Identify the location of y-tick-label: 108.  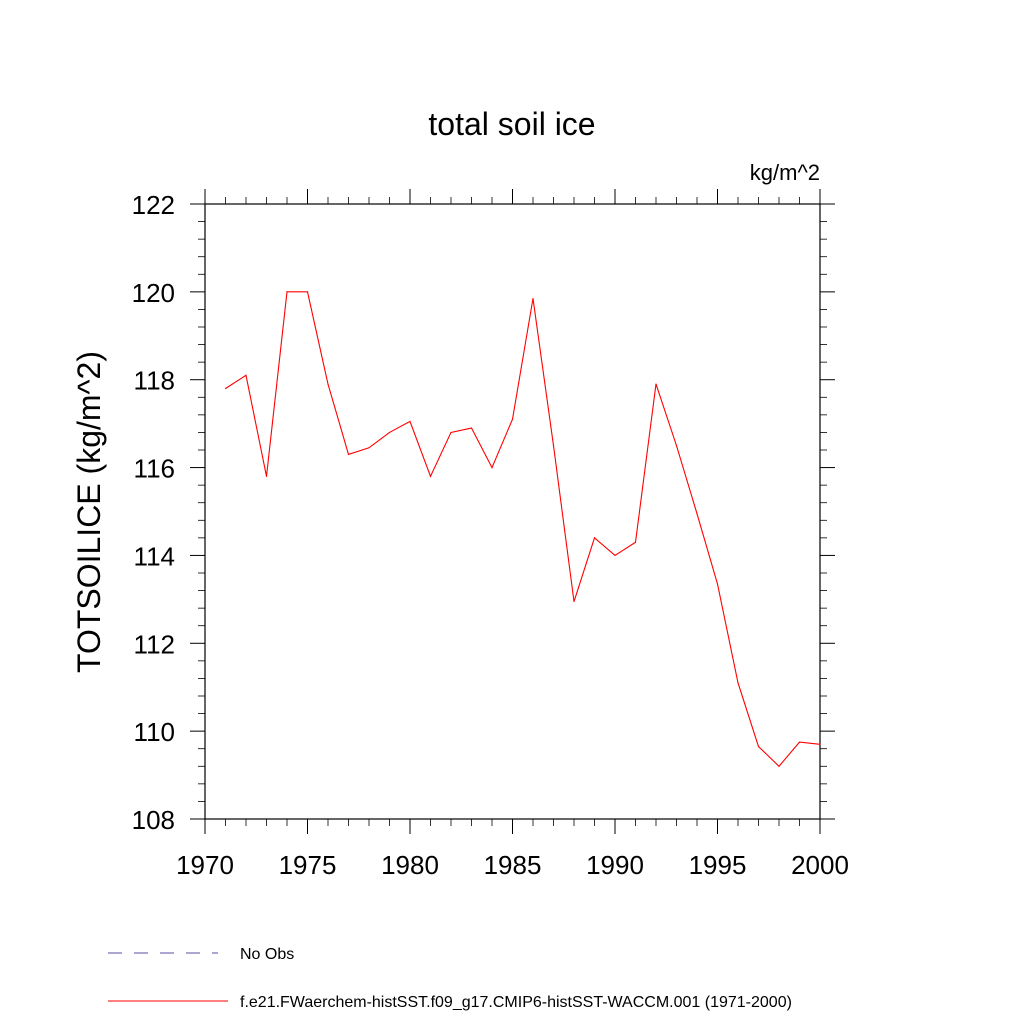
(153, 820).